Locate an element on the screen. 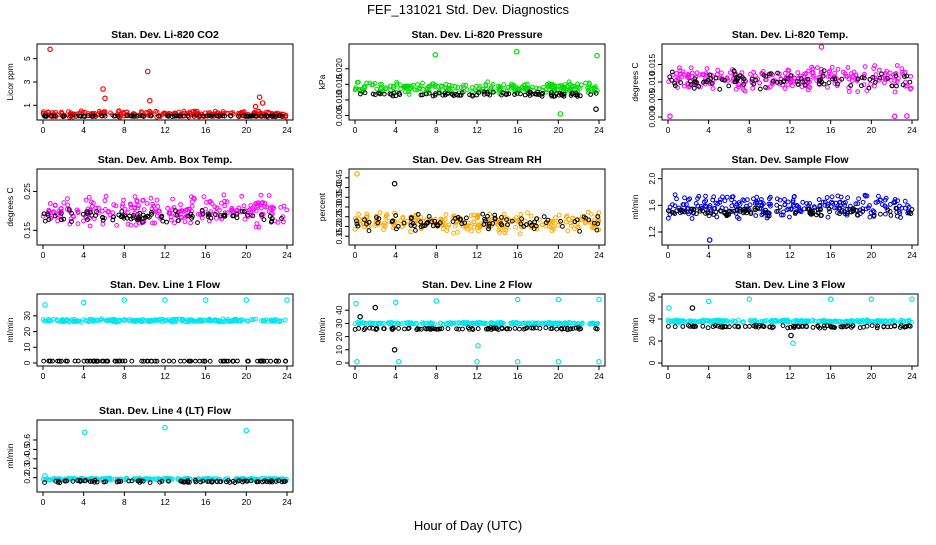  x-tick-label: 4 is located at coordinates (708, 255).